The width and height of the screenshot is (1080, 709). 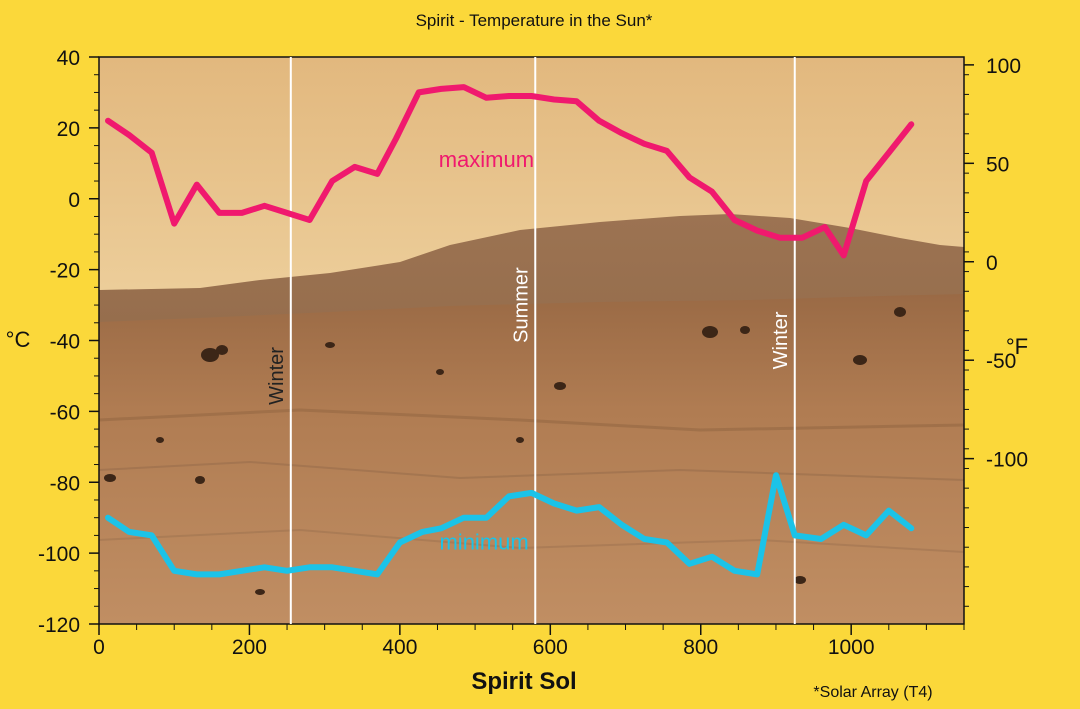 I want to click on x-axis-label: Spirit Sol, so click(x=523, y=681).